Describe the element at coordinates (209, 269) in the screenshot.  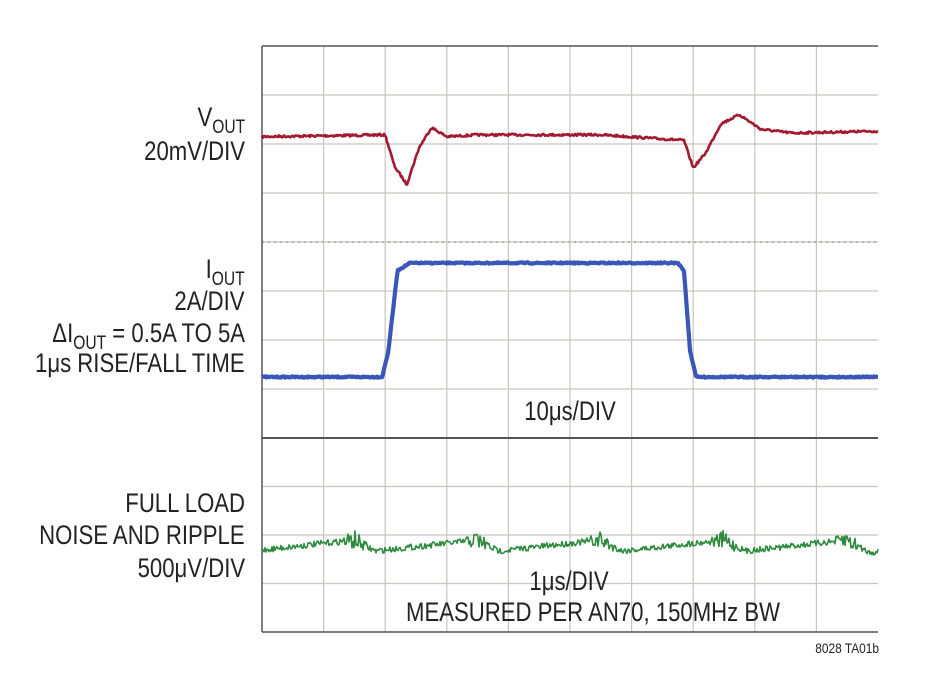
I see `iout-label-main: I` at that location.